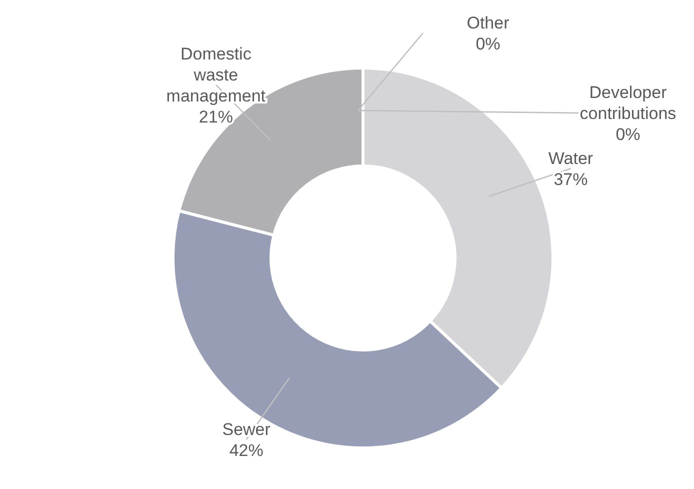  What do you see at coordinates (246, 450) in the screenshot?
I see `data-label: 42%` at bounding box center [246, 450].